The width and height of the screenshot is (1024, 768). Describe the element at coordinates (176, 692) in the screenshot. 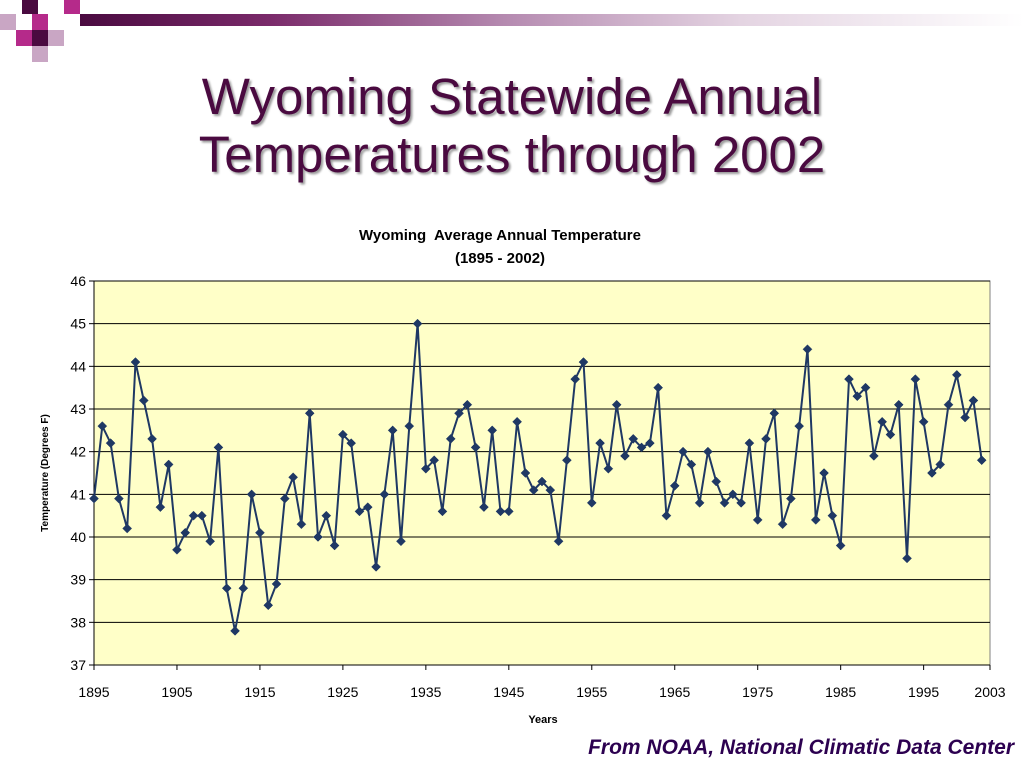

I see `x-tick-label: 1905` at that location.